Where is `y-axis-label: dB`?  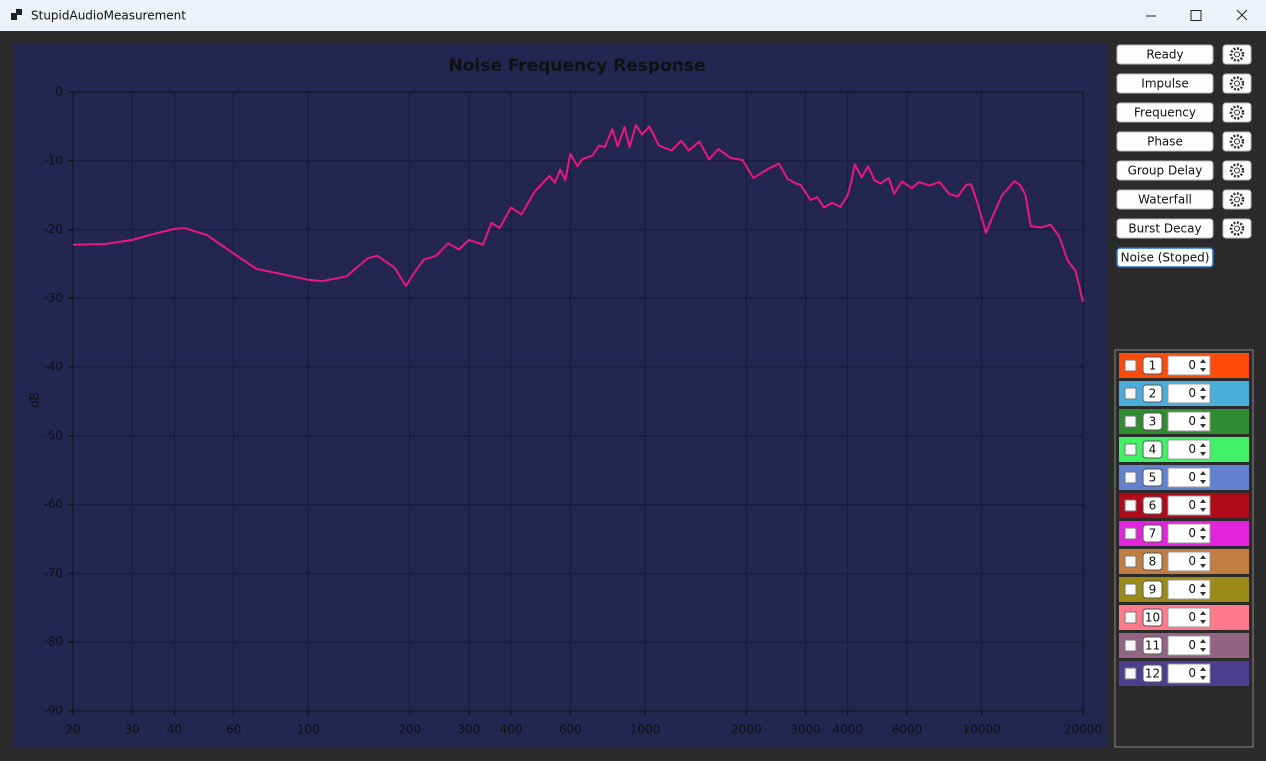 y-axis-label: dB is located at coordinates (35, 400).